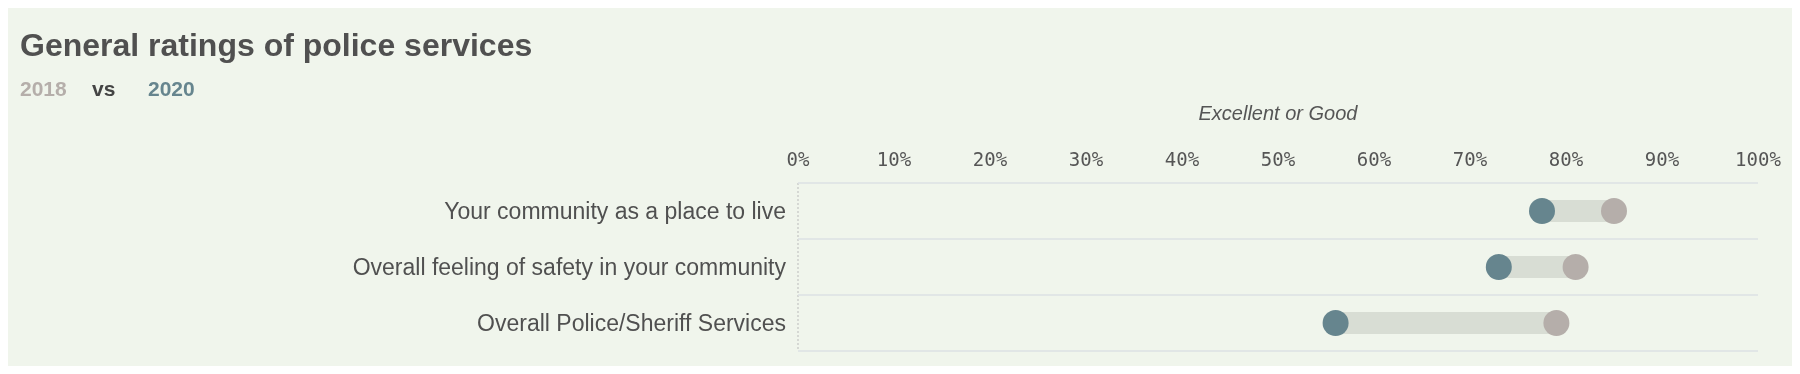 The height and width of the screenshot is (374, 1800). I want to click on text: 2020, so click(171, 88).